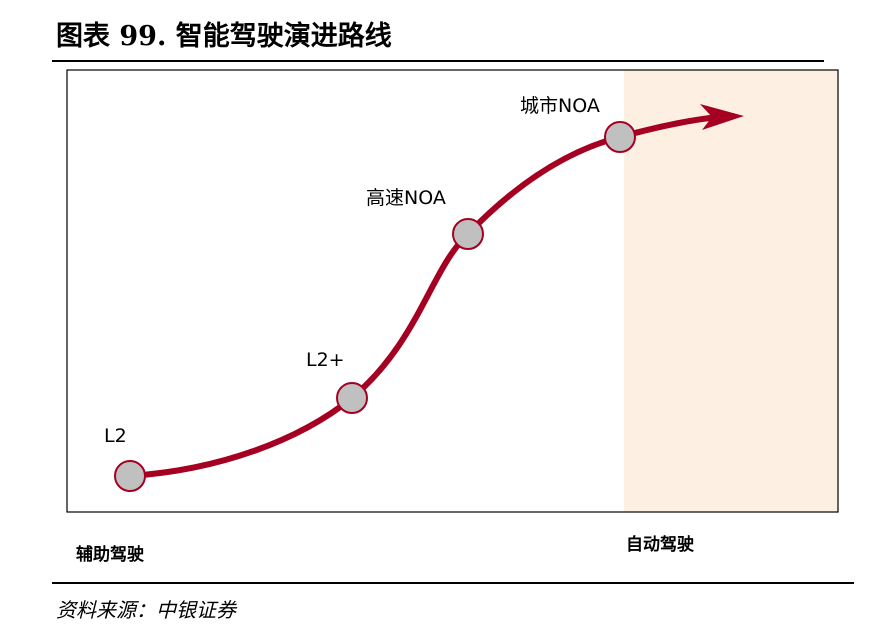 Image resolution: width=880 pixels, height=634 pixels. Describe the element at coordinates (352, 398) in the screenshot. I see `stage-node-l2-plus` at that location.